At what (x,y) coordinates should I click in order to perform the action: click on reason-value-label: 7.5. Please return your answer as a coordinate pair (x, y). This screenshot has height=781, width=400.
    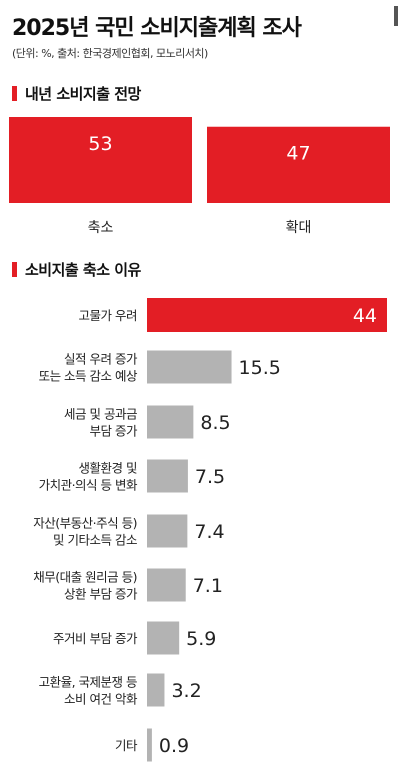
    Looking at the image, I should click on (210, 477).